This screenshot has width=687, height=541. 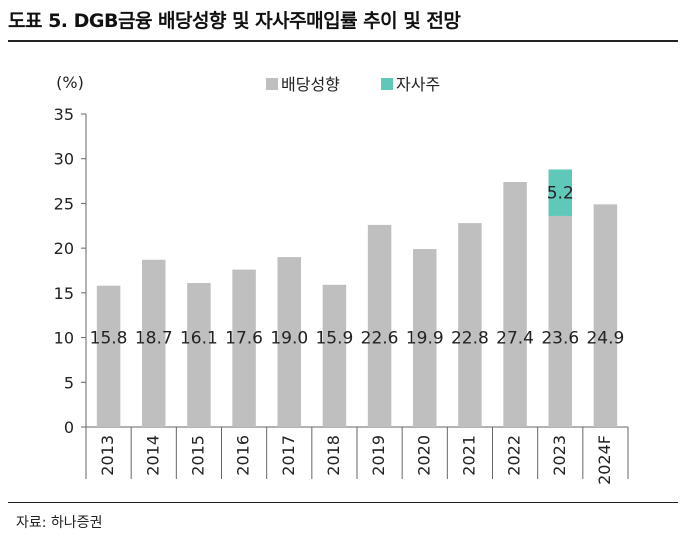 What do you see at coordinates (559, 455) in the screenshot?
I see `x-tick-label: 2023` at bounding box center [559, 455].